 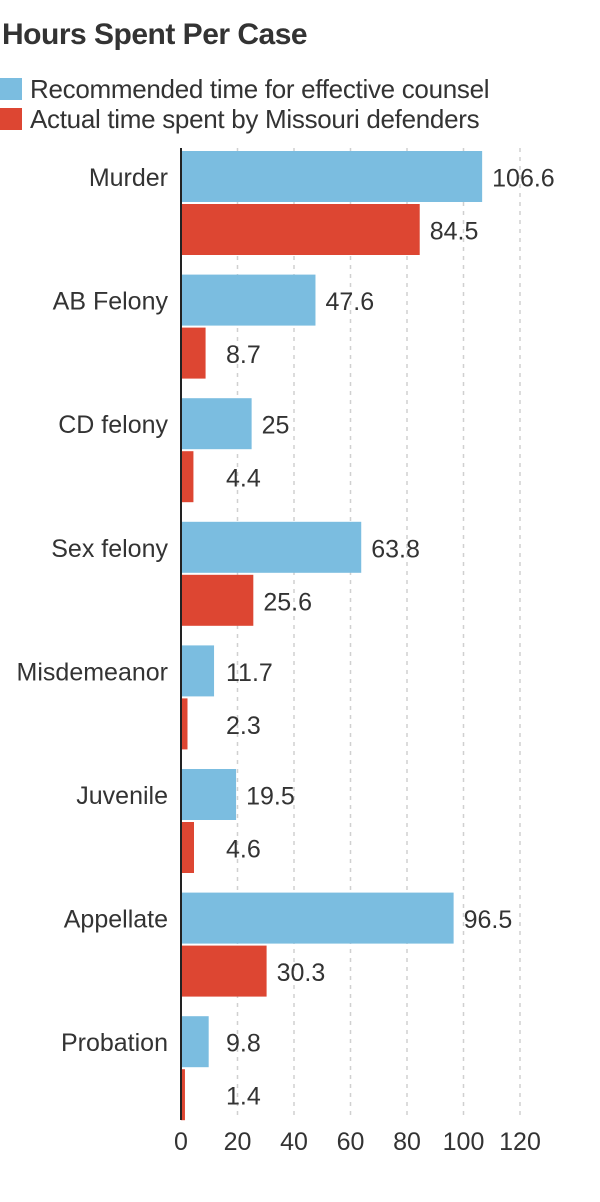 What do you see at coordinates (464, 1142) in the screenshot?
I see `x-tick-label-100: 100` at bounding box center [464, 1142].